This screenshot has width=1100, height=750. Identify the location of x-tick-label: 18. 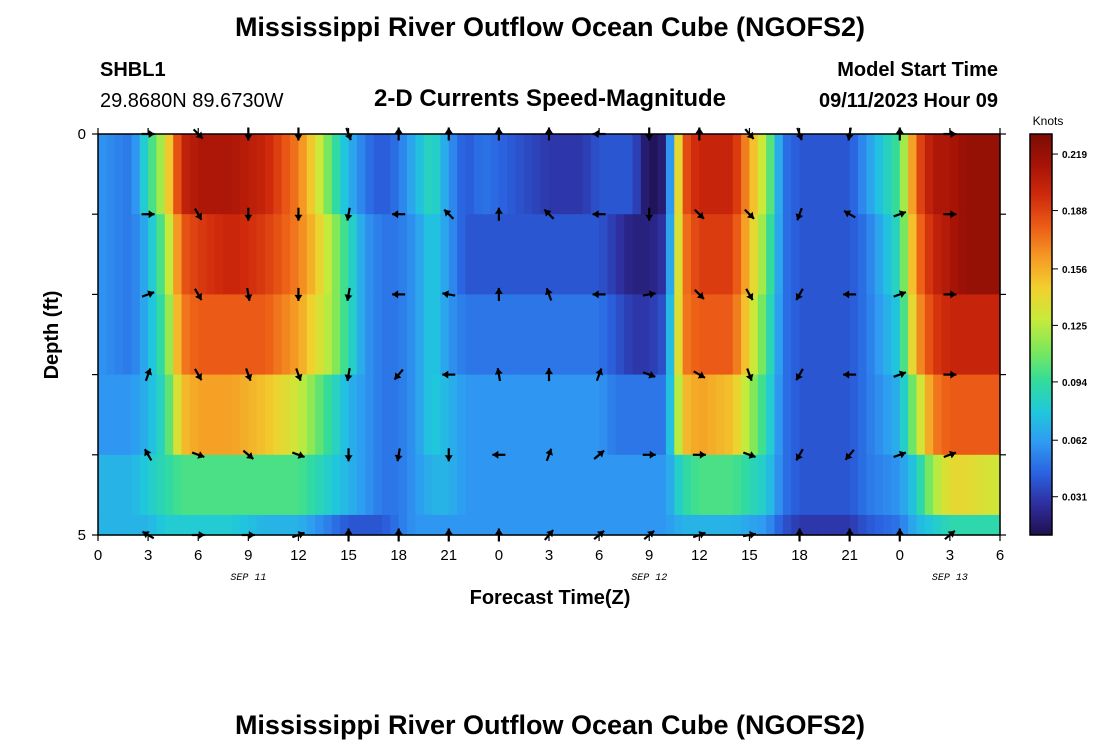
(799, 555).